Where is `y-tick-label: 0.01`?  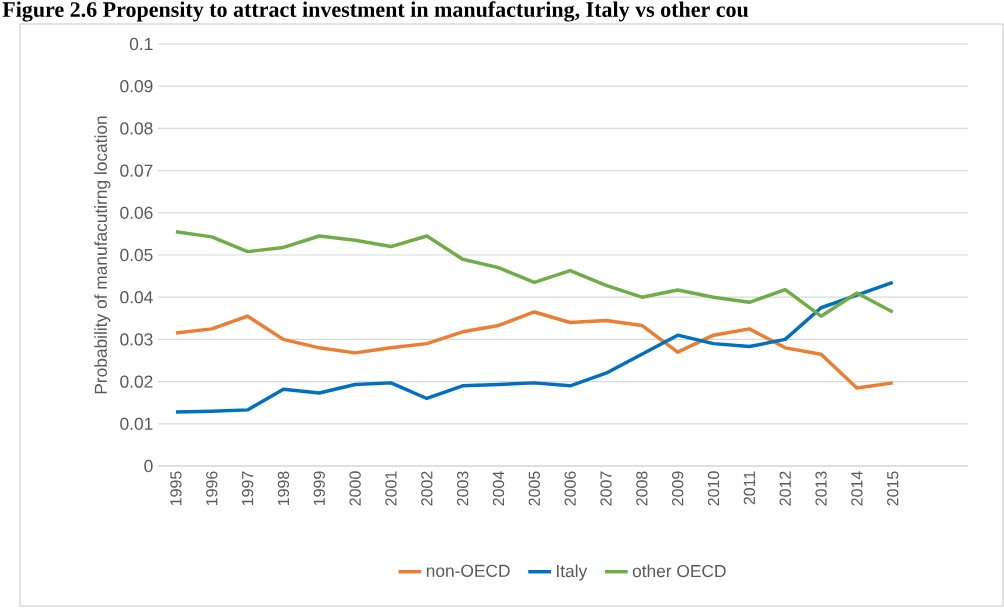
y-tick-label: 0.01 is located at coordinates (136, 423).